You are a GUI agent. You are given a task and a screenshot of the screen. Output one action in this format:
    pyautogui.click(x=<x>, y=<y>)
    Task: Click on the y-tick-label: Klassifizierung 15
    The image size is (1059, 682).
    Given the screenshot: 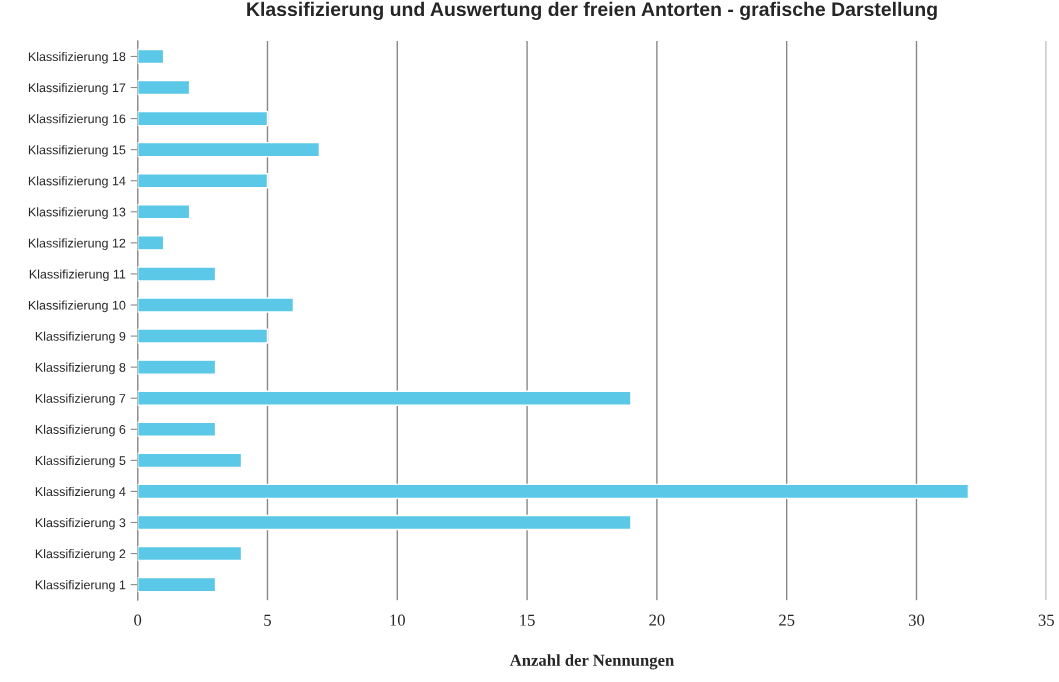 What is the action you would take?
    pyautogui.click(x=77, y=151)
    